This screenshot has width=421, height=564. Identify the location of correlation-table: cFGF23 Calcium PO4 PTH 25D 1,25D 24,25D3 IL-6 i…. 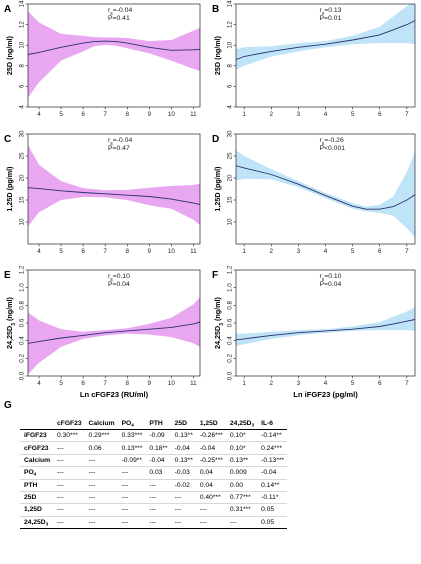
(154, 474).